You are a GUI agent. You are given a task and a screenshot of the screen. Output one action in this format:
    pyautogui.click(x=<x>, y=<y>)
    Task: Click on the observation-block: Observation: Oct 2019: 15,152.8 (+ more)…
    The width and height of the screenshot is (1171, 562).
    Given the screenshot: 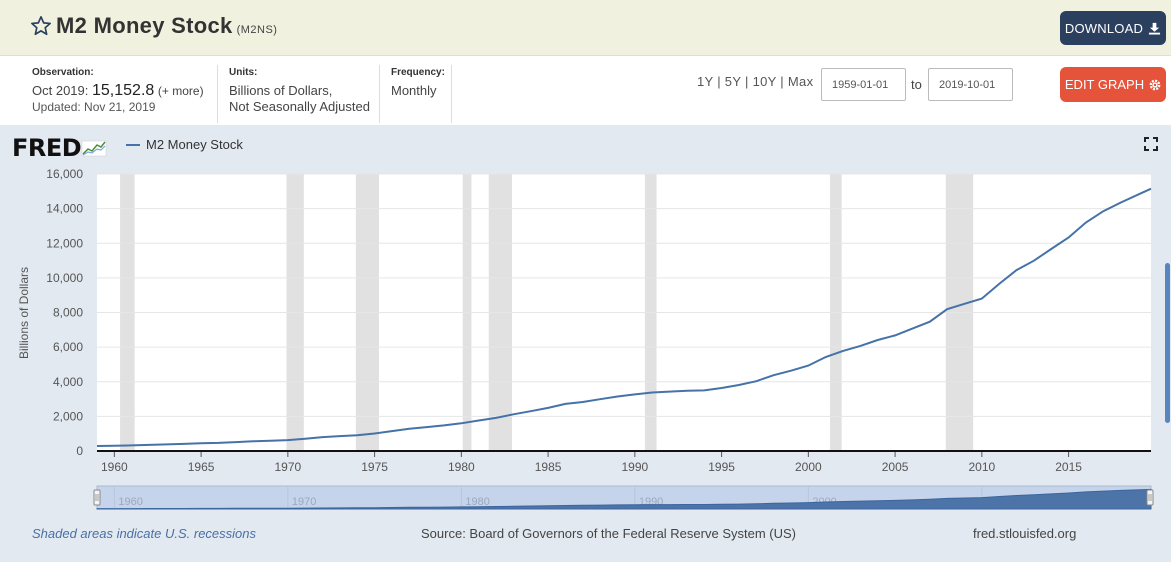 What is the action you would take?
    pyautogui.click(x=118, y=90)
    